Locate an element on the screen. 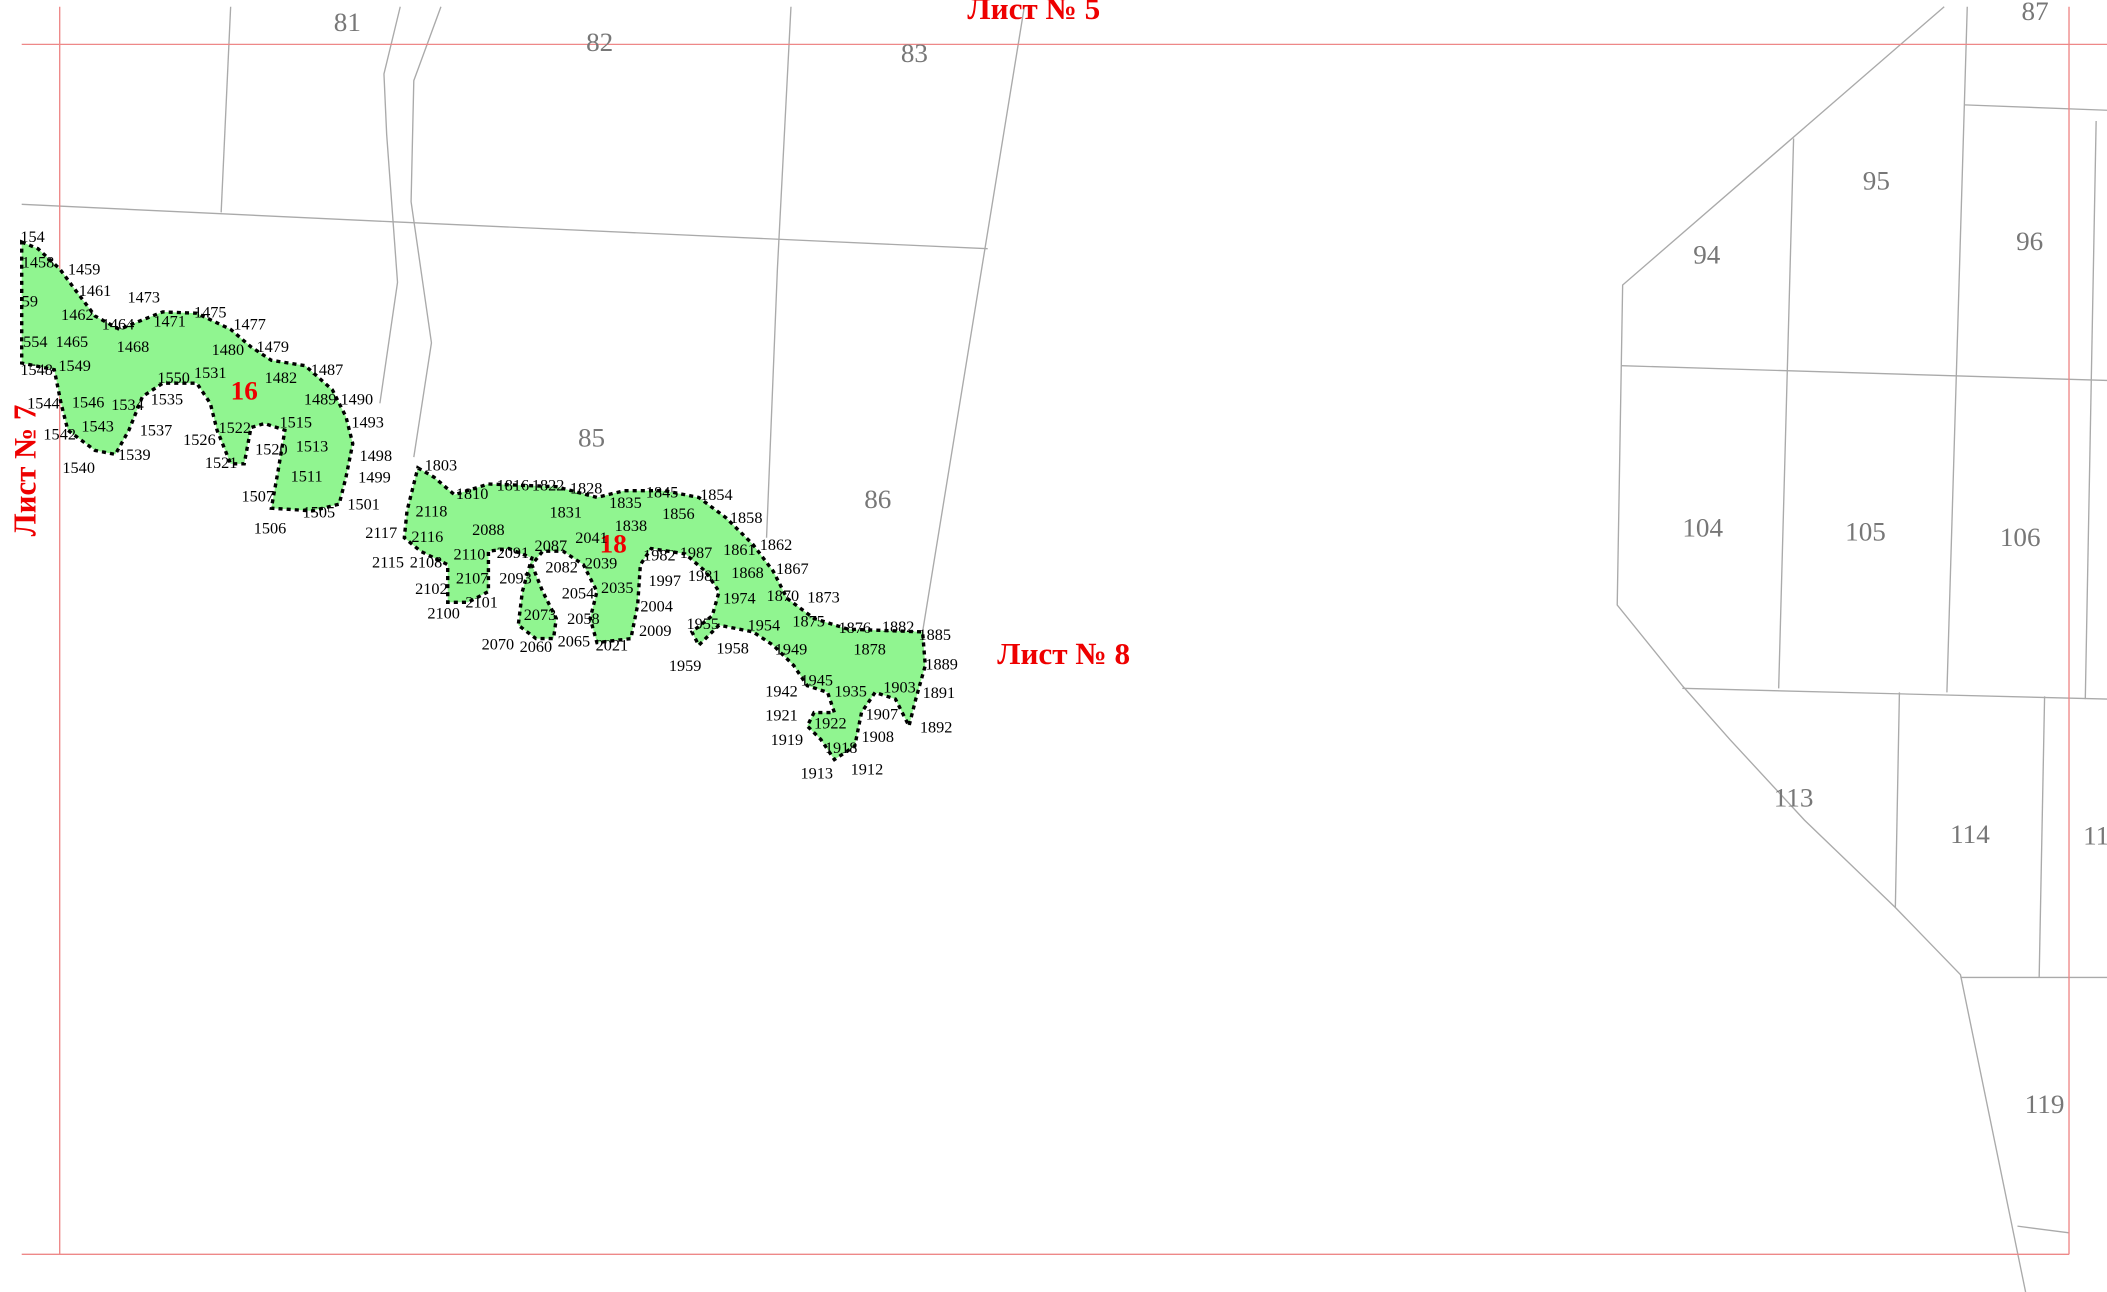  point-number: 2073 is located at coordinates (540, 615).